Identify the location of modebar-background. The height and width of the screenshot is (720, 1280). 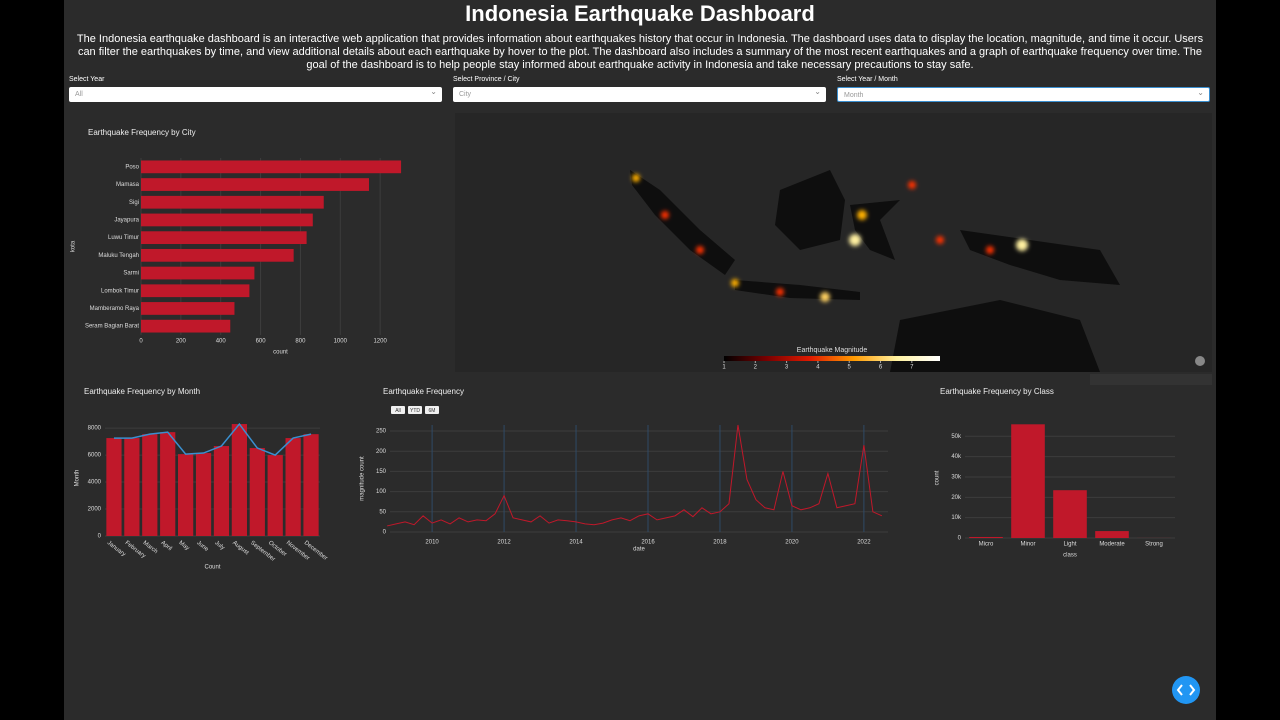
(1151, 379).